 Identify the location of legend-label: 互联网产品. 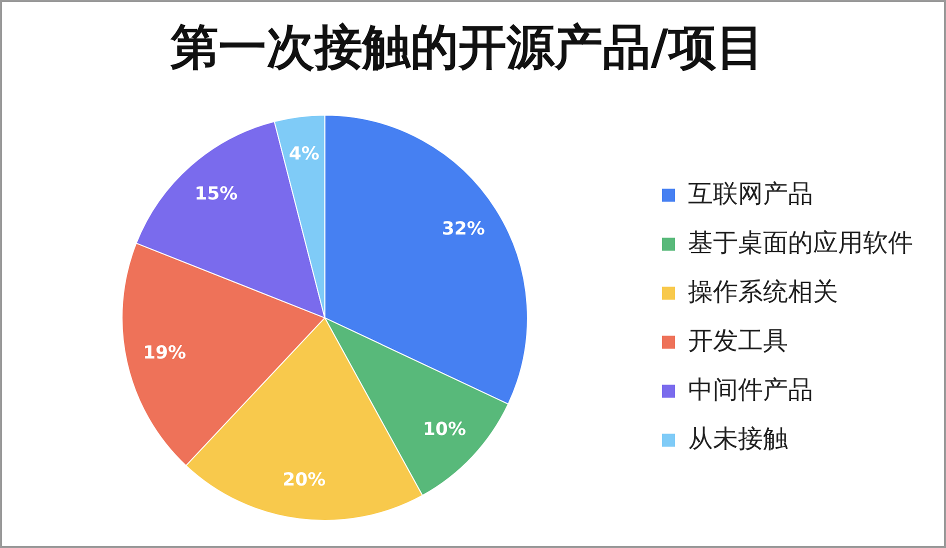
(750, 193).